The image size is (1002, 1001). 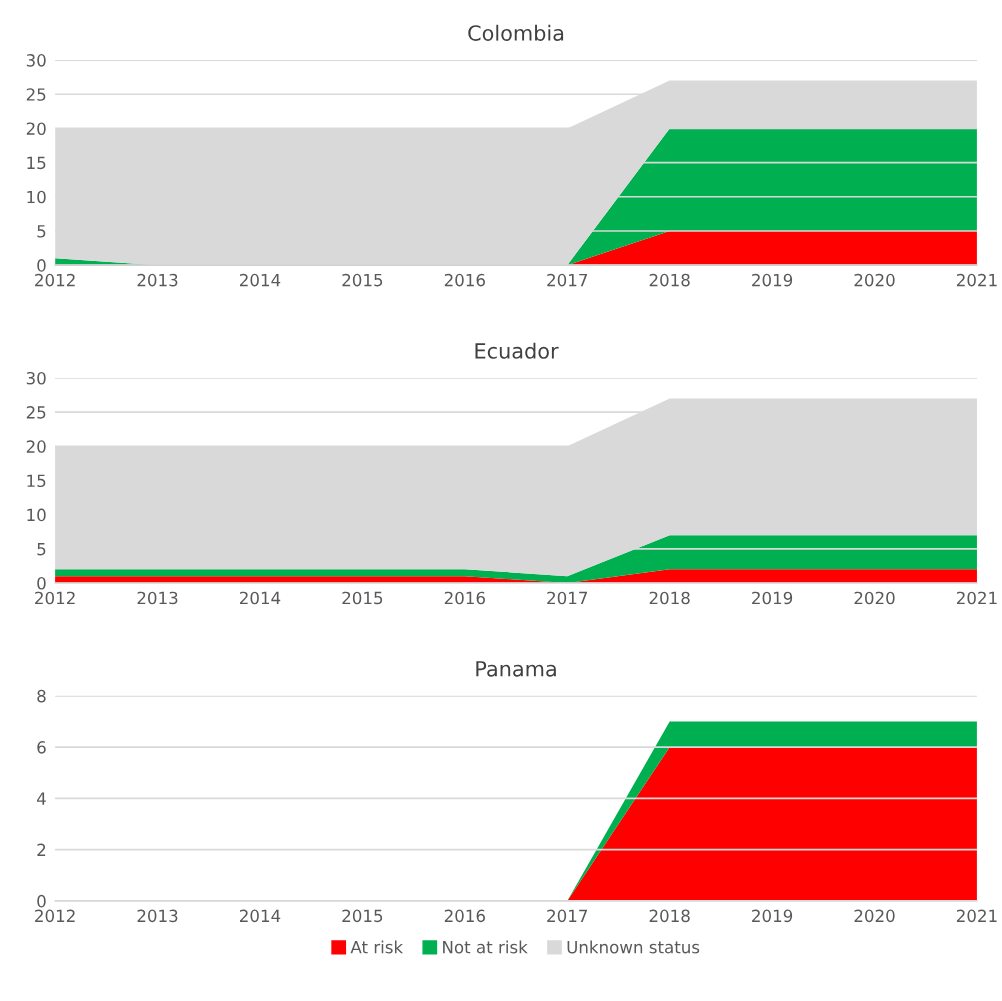 What do you see at coordinates (41, 849) in the screenshot?
I see `y-tick-label: 2` at bounding box center [41, 849].